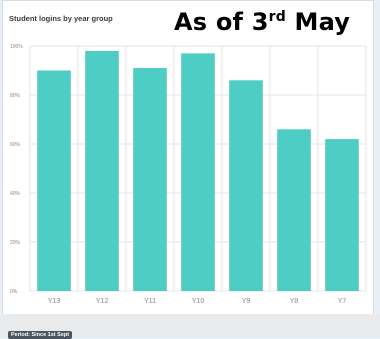 The height and width of the screenshot is (339, 380). What do you see at coordinates (40, 335) in the screenshot?
I see `period-badge: Period: Since 1st Sept` at bounding box center [40, 335].